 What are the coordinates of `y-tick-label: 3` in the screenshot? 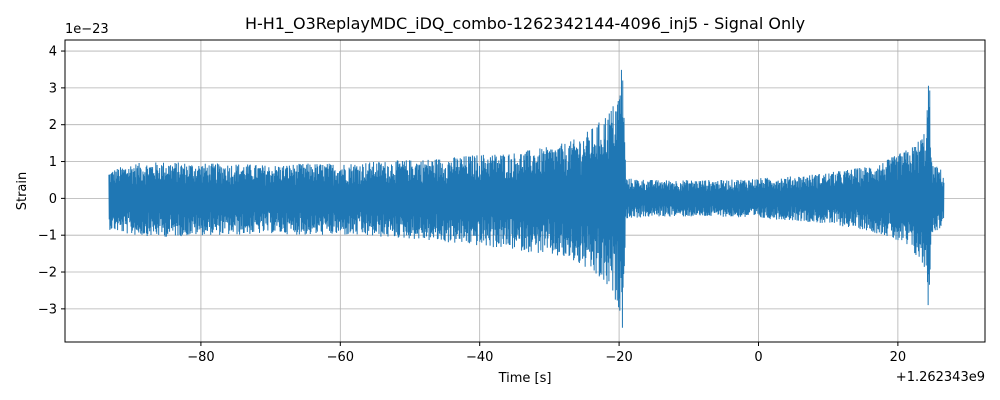 It's located at (53, 88).